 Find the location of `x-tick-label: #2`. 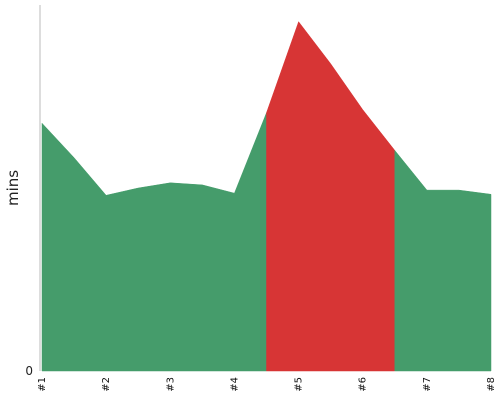

x-tick-label: #2 is located at coordinates (106, 384).